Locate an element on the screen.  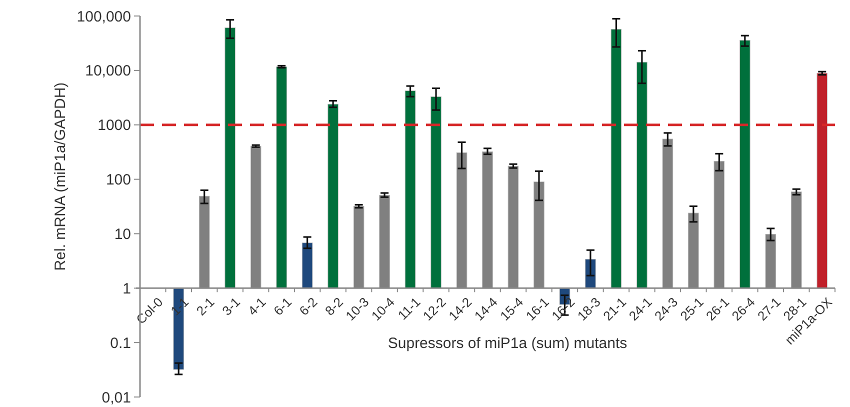
x-tick-label: 4-1 is located at coordinates (256, 306).